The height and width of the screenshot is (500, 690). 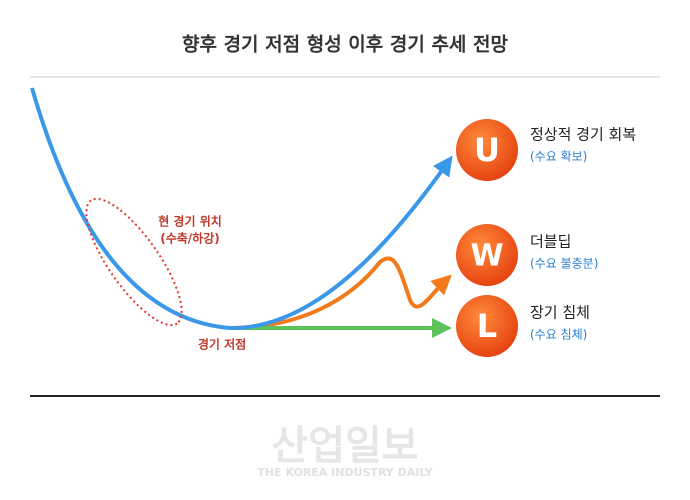 I want to click on annotation: (수축/하강), so click(x=190, y=238).